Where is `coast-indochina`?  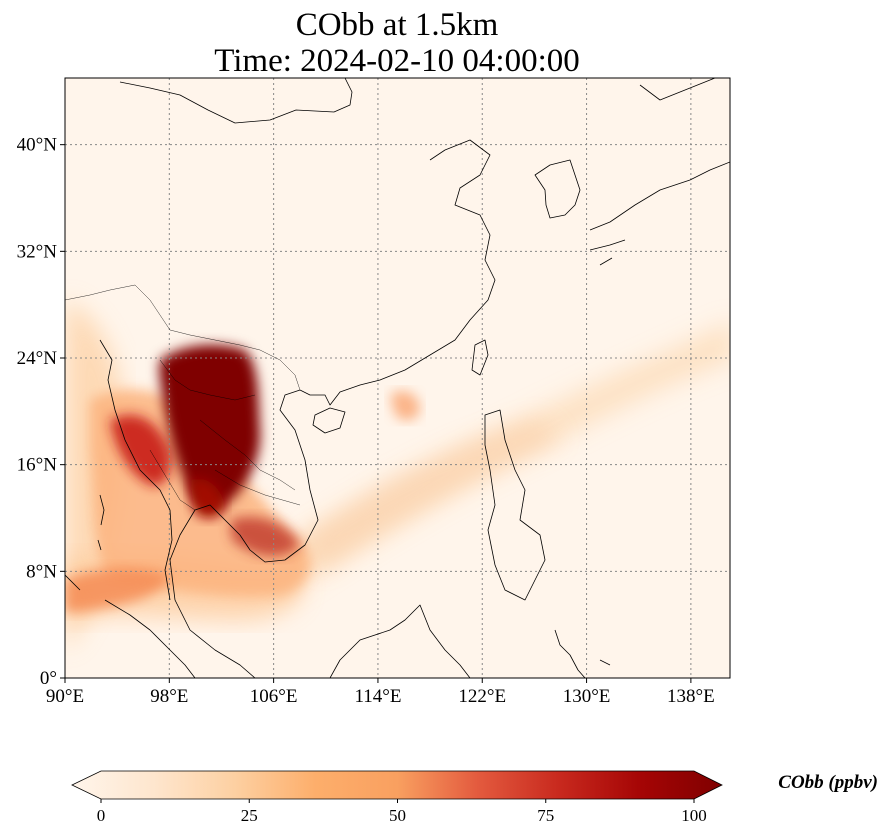 coast-indochina is located at coordinates (209, 508).